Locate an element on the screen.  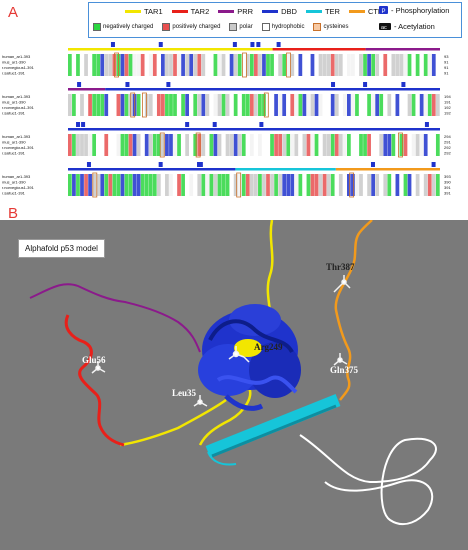
cysteine-box is located at coordinates (162, 145).